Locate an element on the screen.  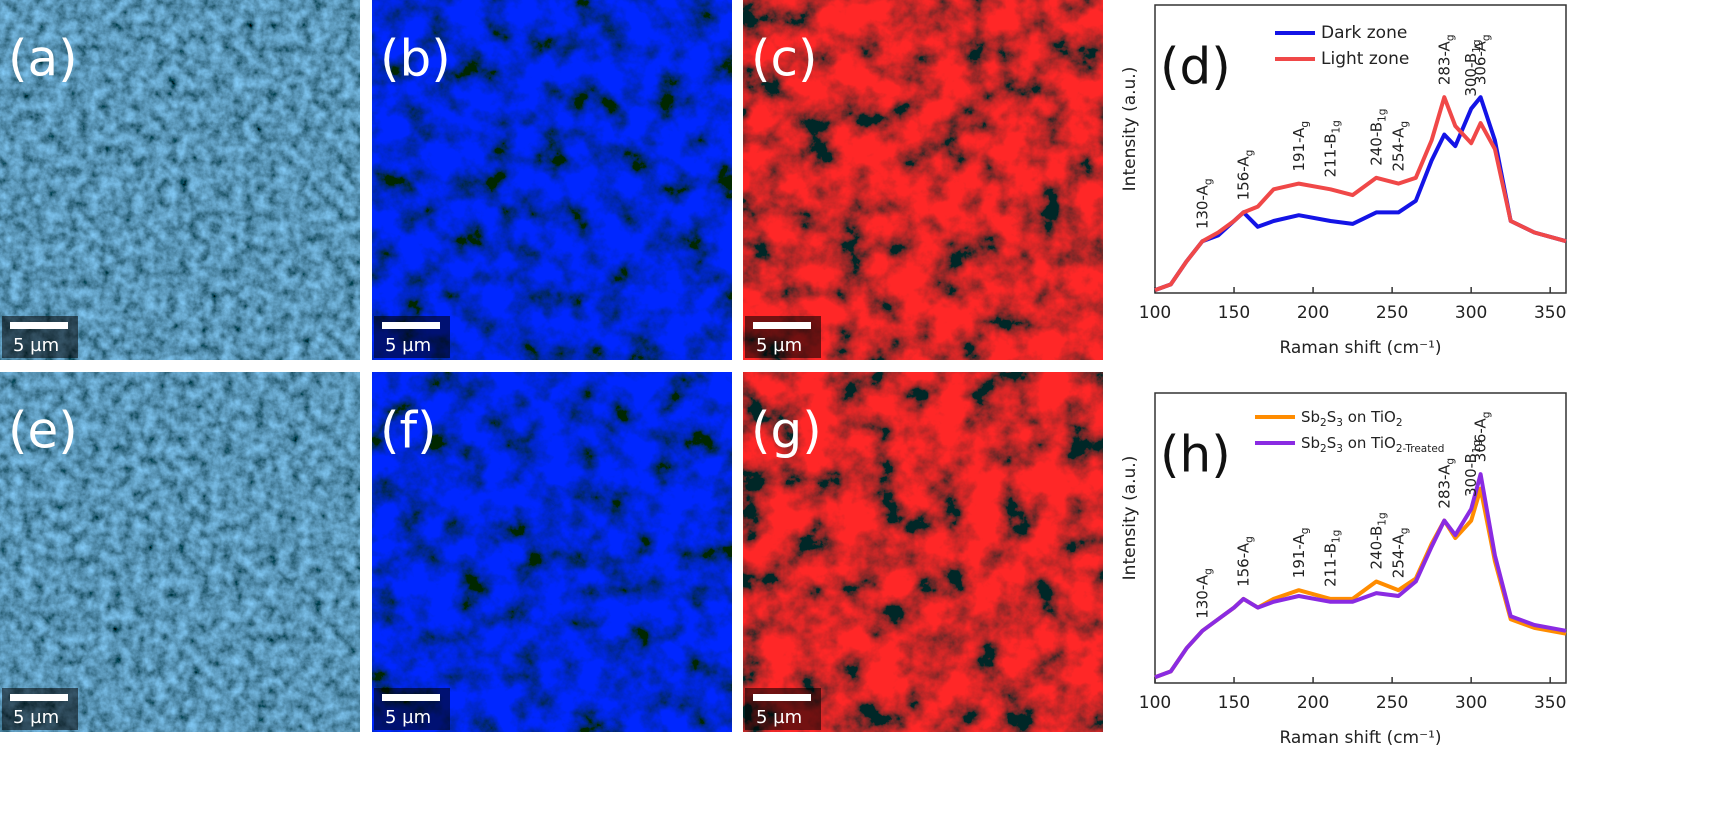
panel-label: (b) is located at coordinates (415, 59).